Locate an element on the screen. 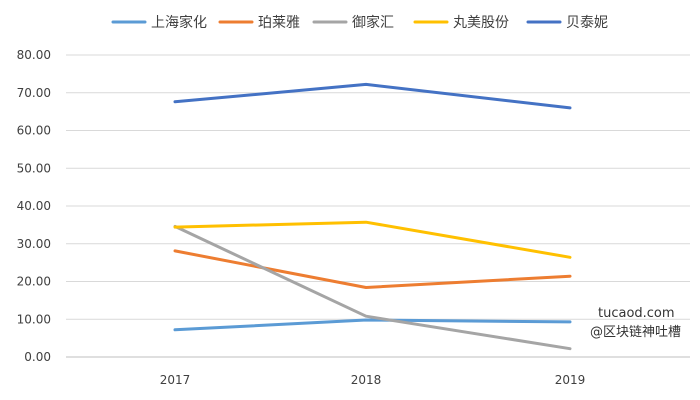 This screenshot has height=400, width=700. x-tick-label: 2018 is located at coordinates (366, 380).